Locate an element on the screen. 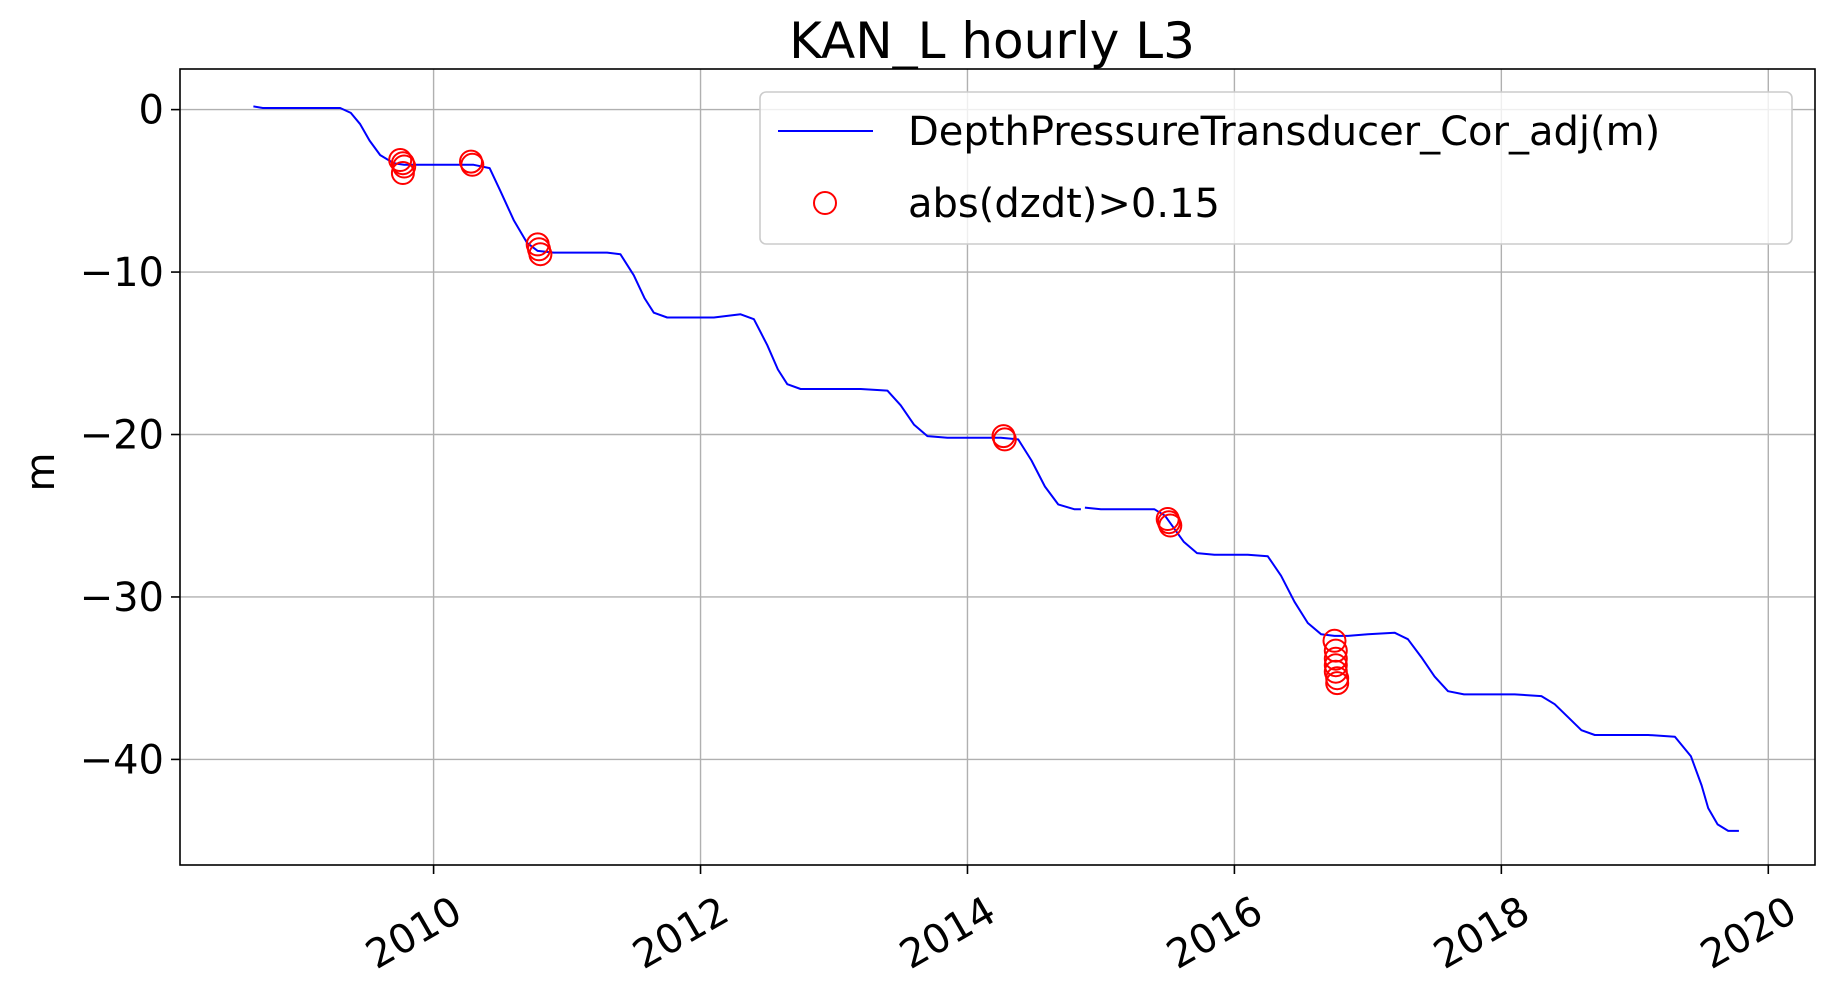  chart-title: KAN_L hourly L3 is located at coordinates (992, 41).